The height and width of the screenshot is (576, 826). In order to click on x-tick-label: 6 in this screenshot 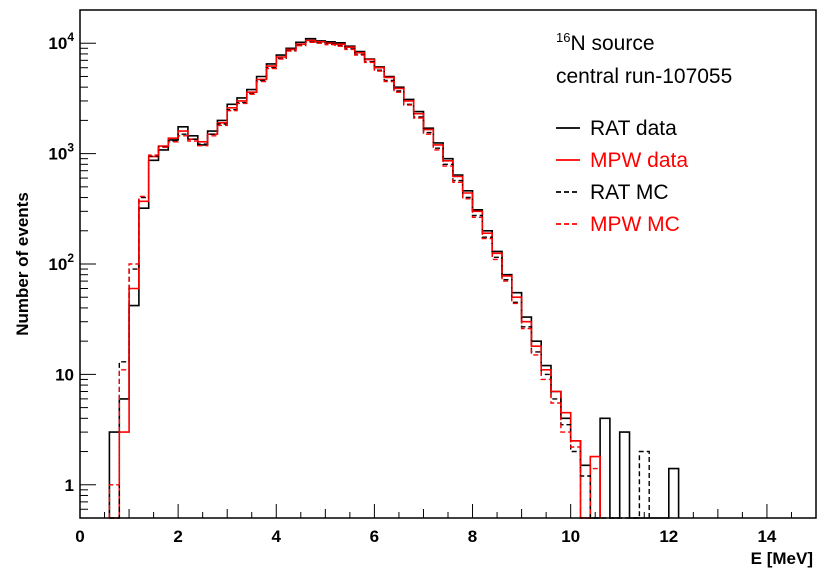, I will do `click(374, 536)`.